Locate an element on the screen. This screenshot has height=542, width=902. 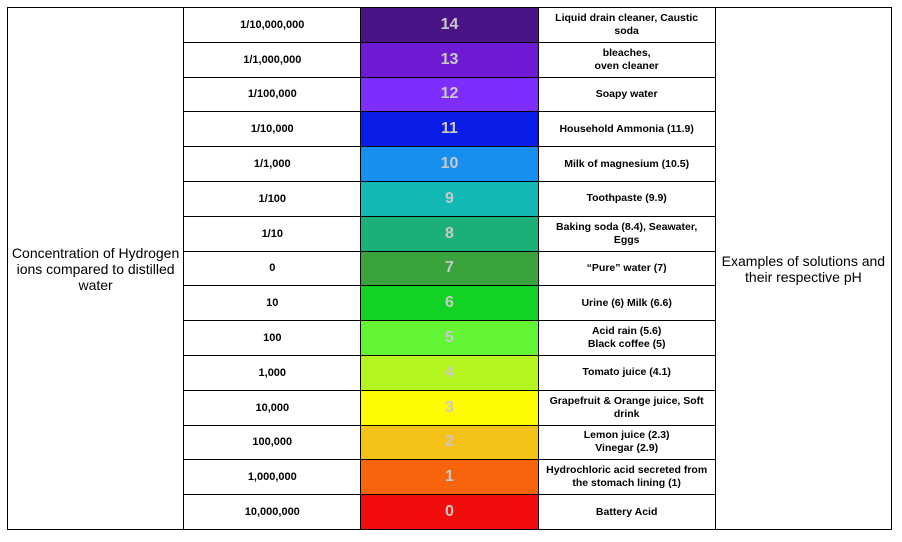
example-line: Liquid drain cleaner, Caustic is located at coordinates (627, 17).